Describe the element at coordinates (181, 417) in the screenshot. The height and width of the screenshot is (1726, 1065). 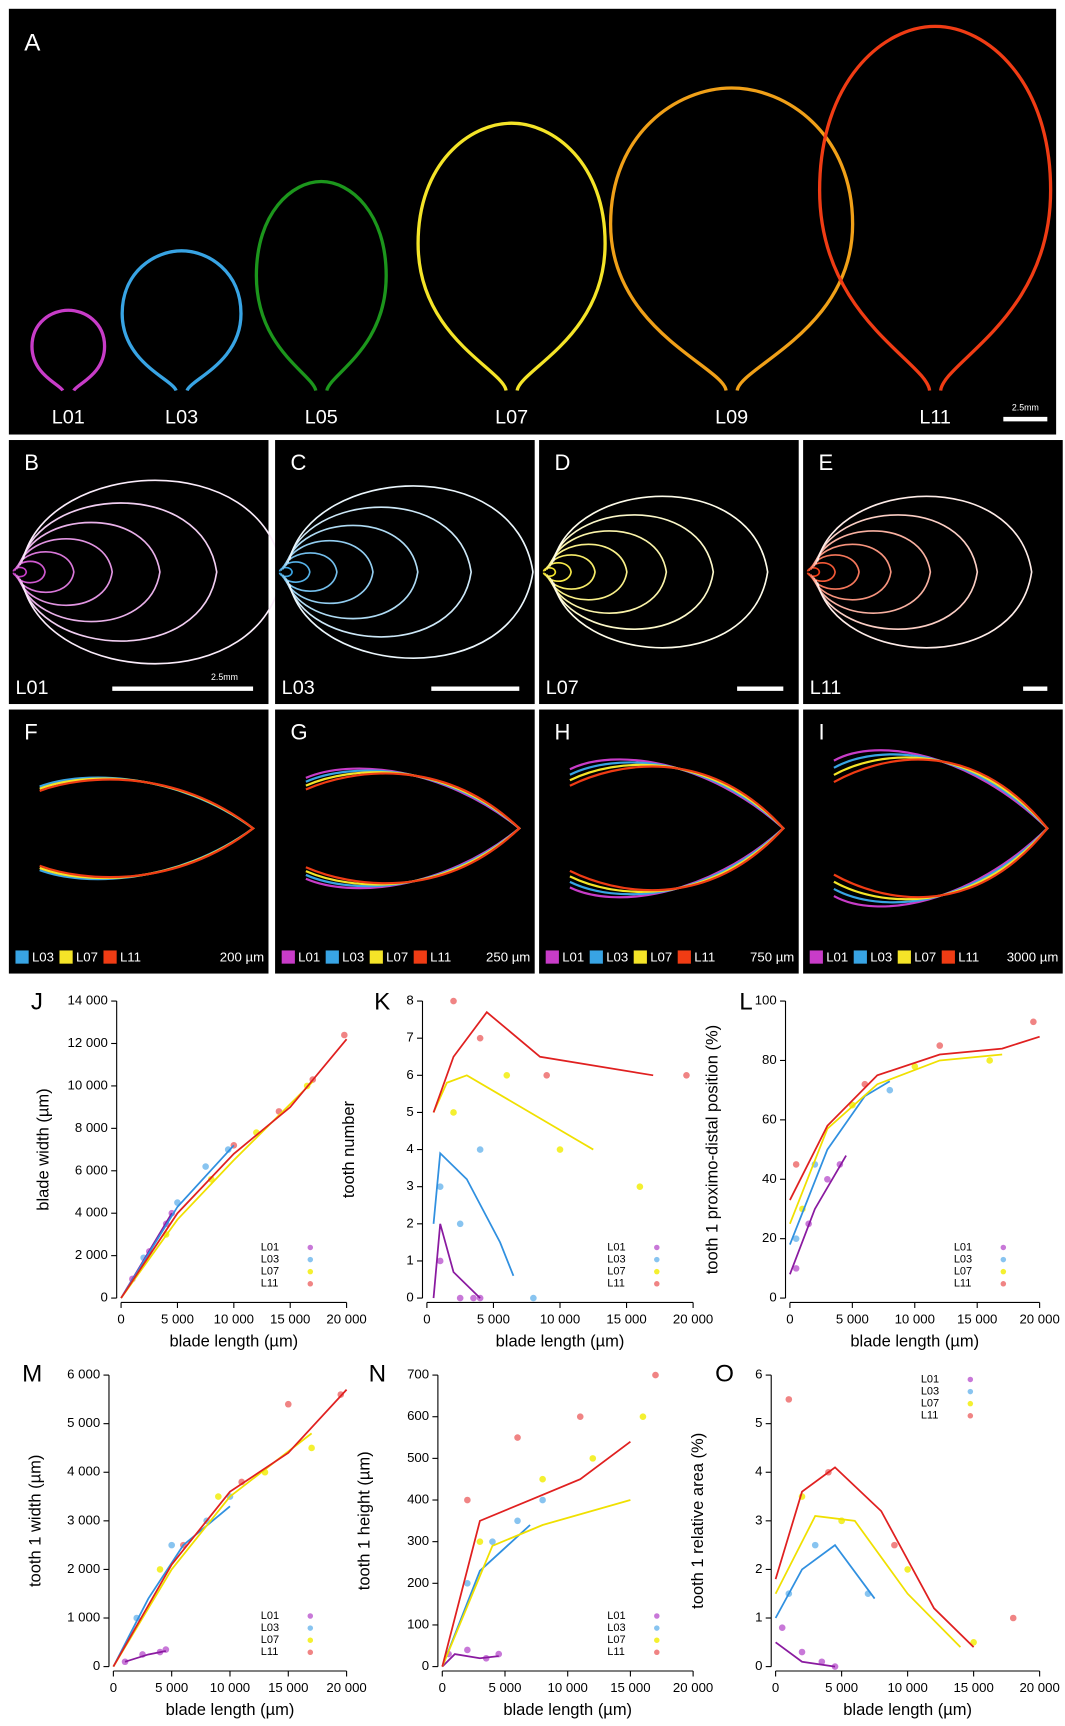
I see `leaf-label: L03` at that location.